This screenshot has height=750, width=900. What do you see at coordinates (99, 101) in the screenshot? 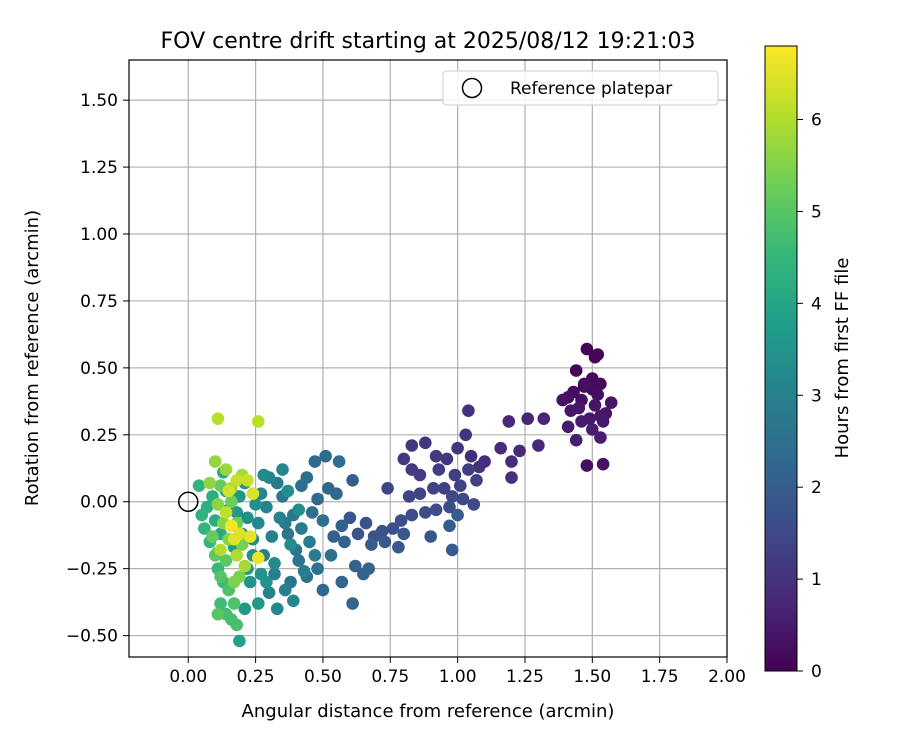
I see `y-tick-label: 1.50` at bounding box center [99, 101].